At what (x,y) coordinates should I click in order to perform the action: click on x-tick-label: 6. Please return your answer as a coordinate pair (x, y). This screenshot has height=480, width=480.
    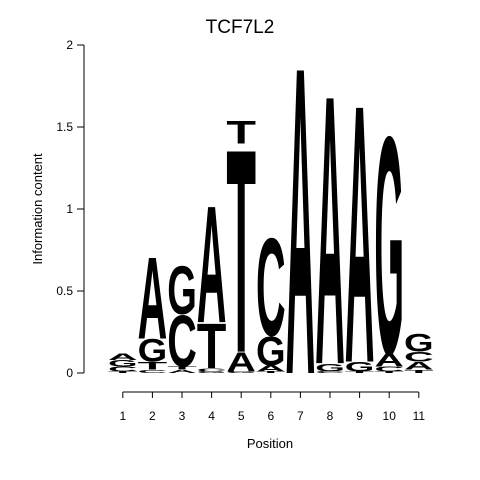
    Looking at the image, I should click on (270, 416).